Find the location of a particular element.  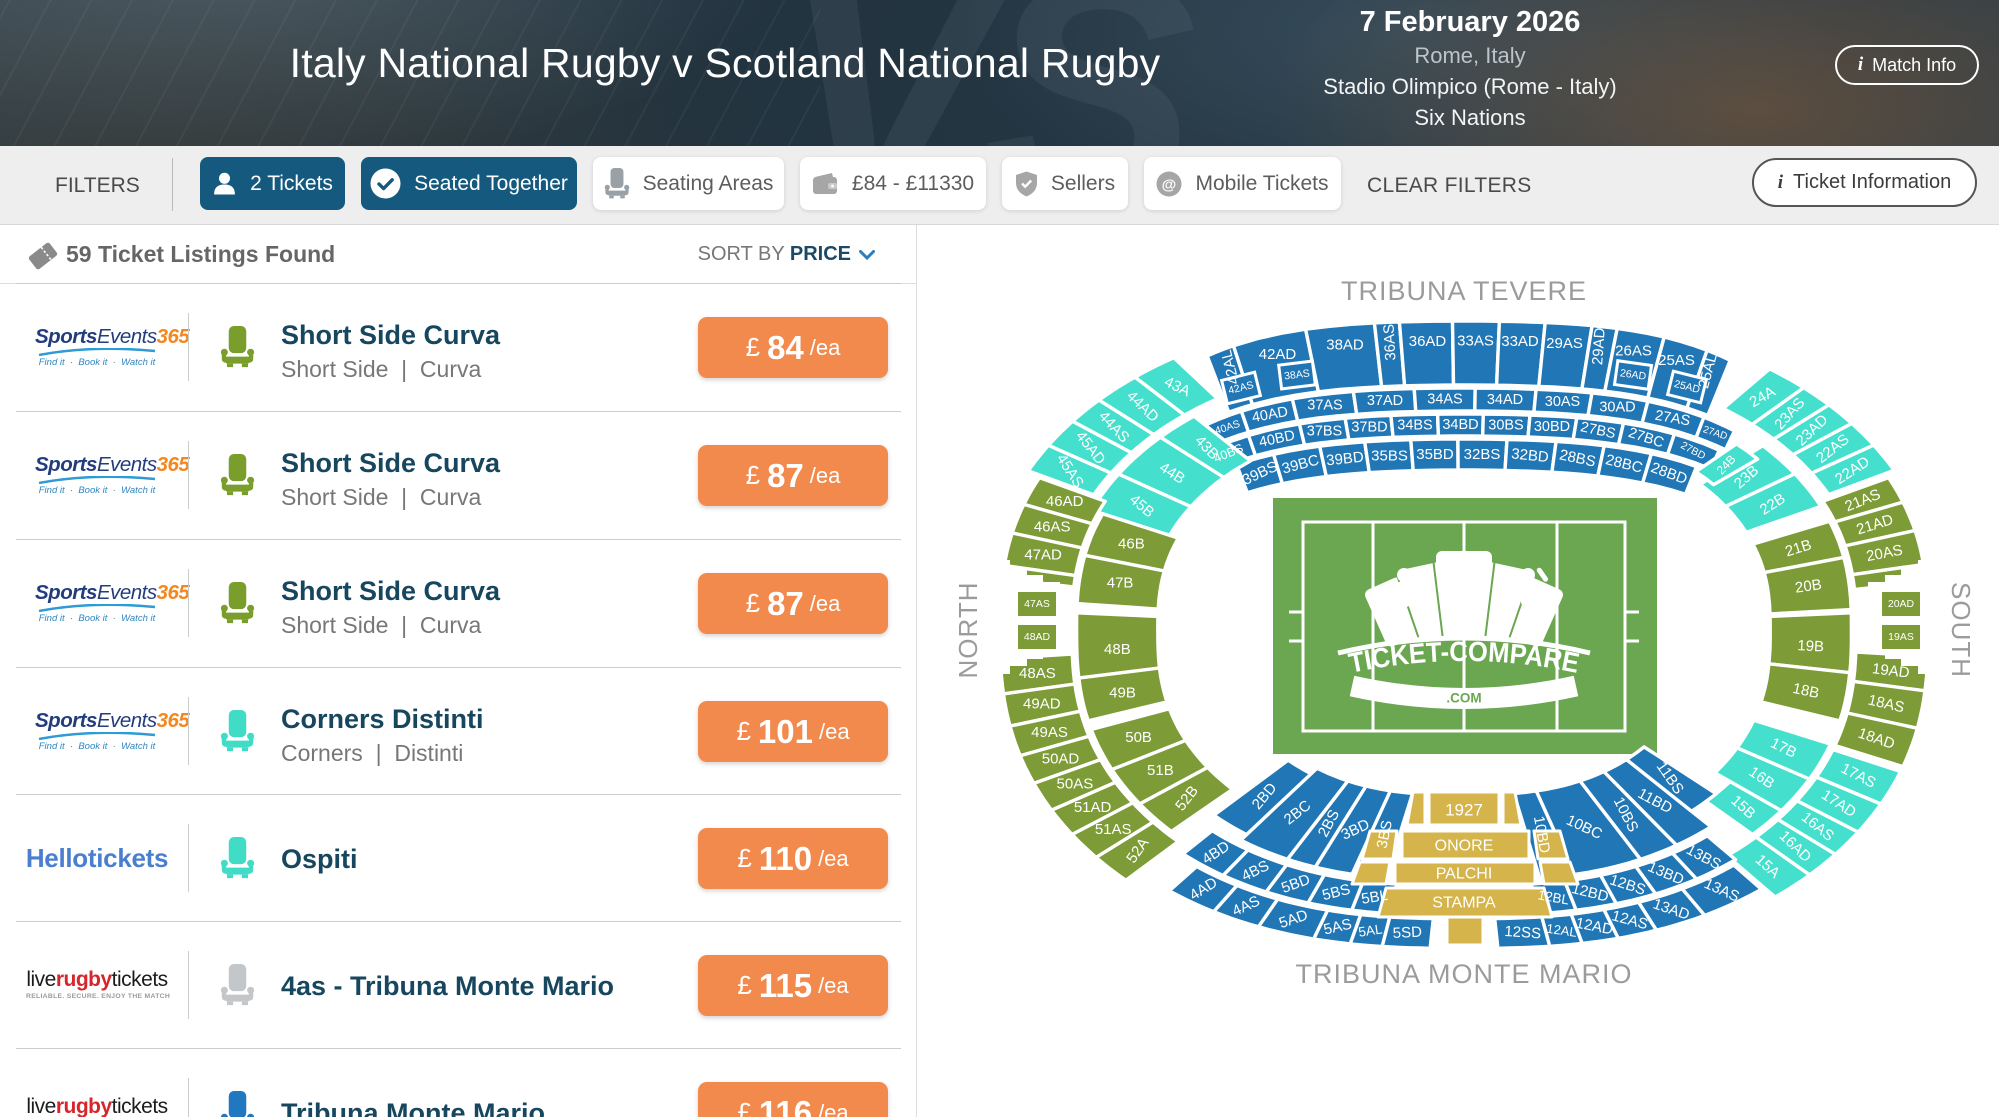

svg-text: 20B is located at coordinates (1808, 586).